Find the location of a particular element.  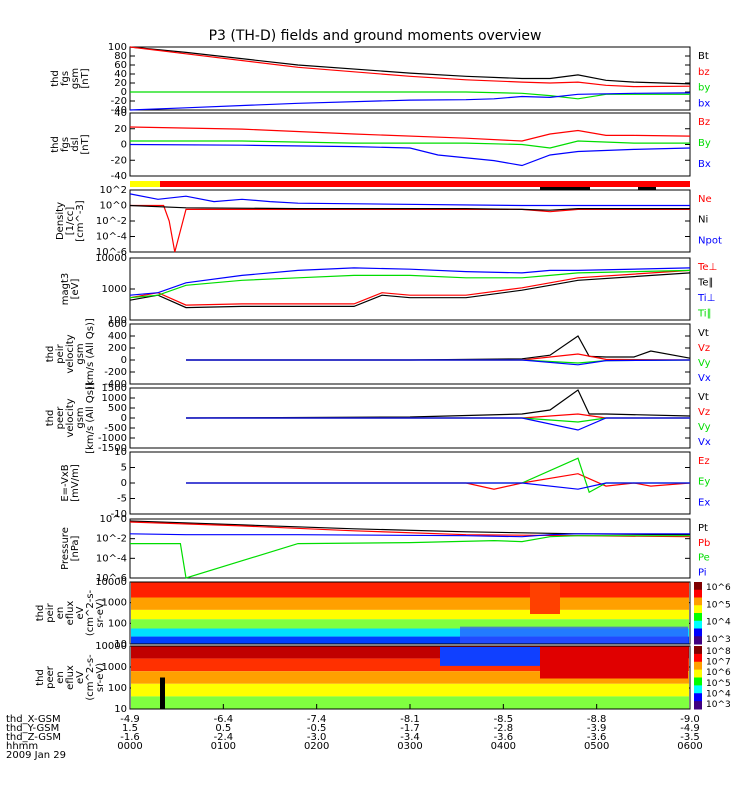

legend-entry: bz is located at coordinates (704, 72).